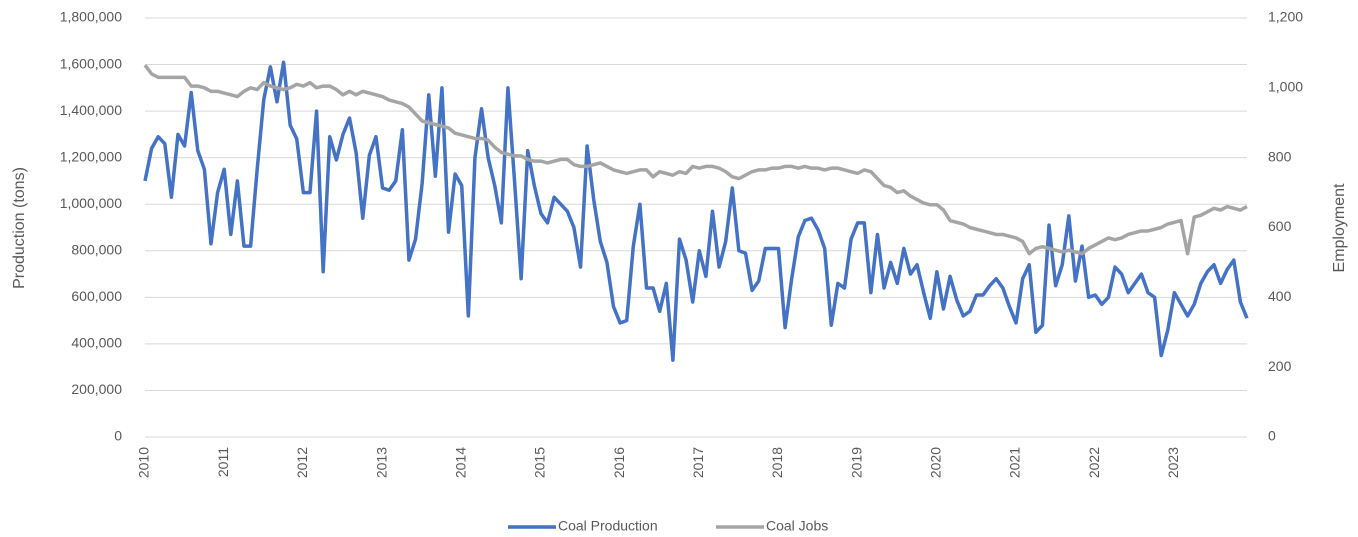 The image size is (1358, 537). I want to click on y2-tick-label: 400, so click(1280, 296).